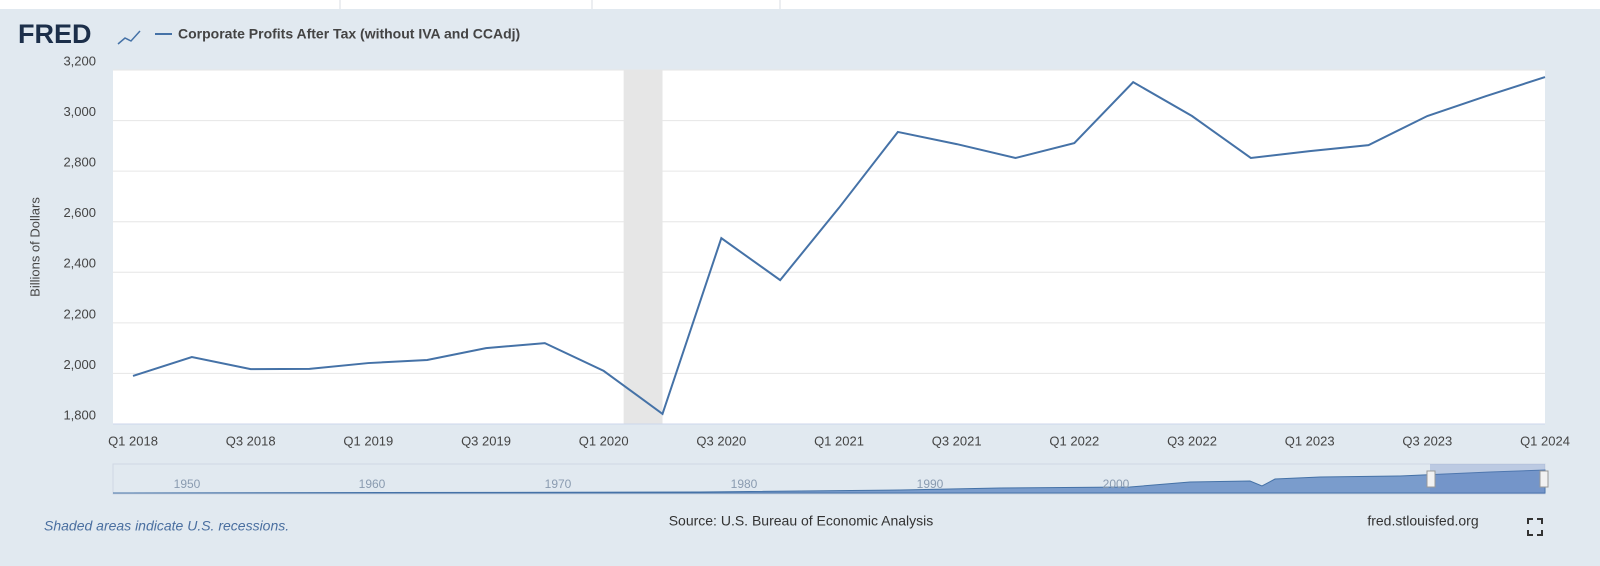 Image resolution: width=1600 pixels, height=566 pixels. Describe the element at coordinates (372, 484) in the screenshot. I see `navigator-label: 1960` at that location.